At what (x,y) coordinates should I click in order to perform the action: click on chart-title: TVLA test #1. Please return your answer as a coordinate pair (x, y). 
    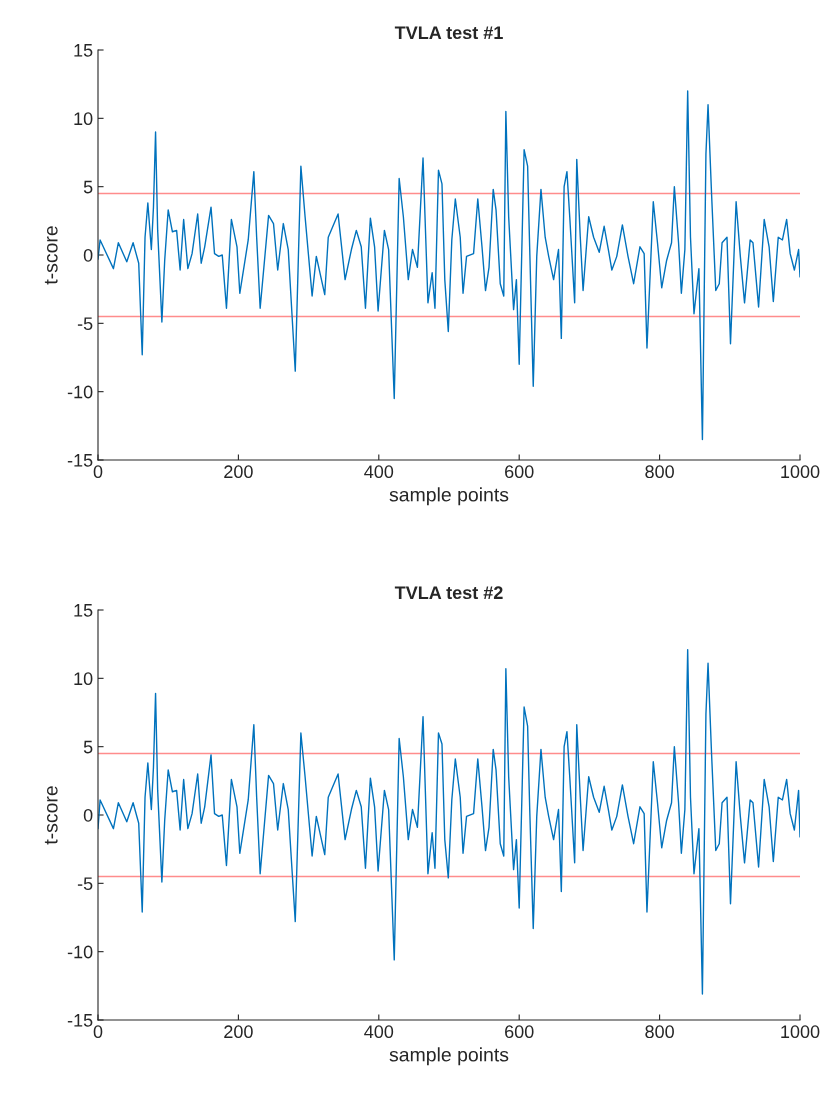
    Looking at the image, I should click on (448, 33).